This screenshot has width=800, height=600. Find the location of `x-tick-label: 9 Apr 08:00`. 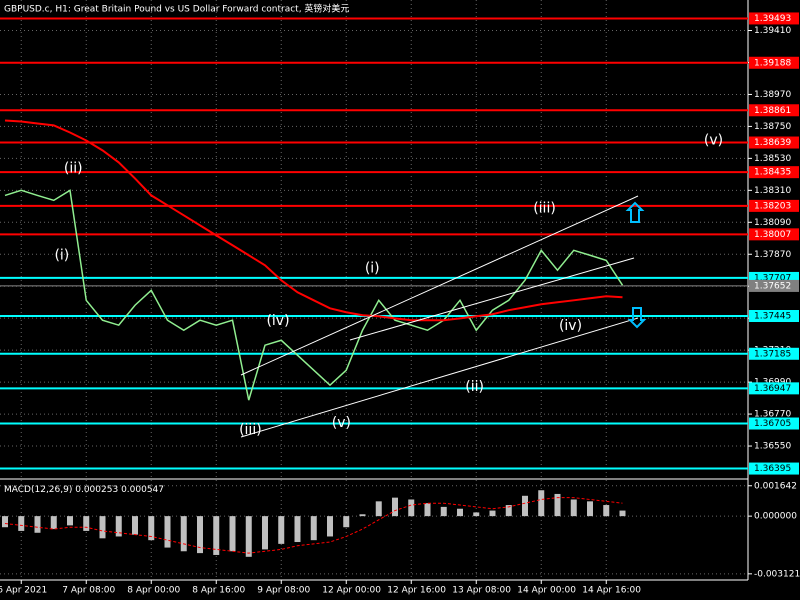

x-tick-label: 9 Apr 08:00 is located at coordinates (283, 591).